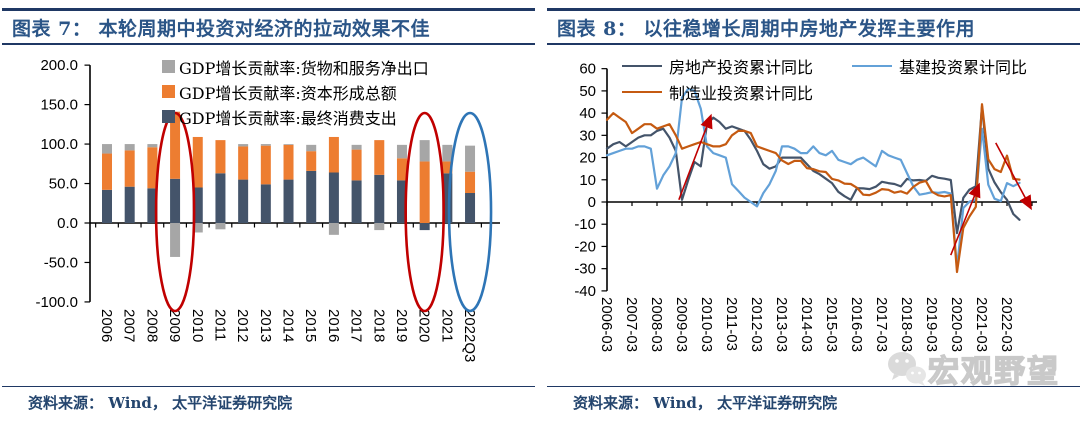  I want to click on bar-2006-capital, so click(107, 171).